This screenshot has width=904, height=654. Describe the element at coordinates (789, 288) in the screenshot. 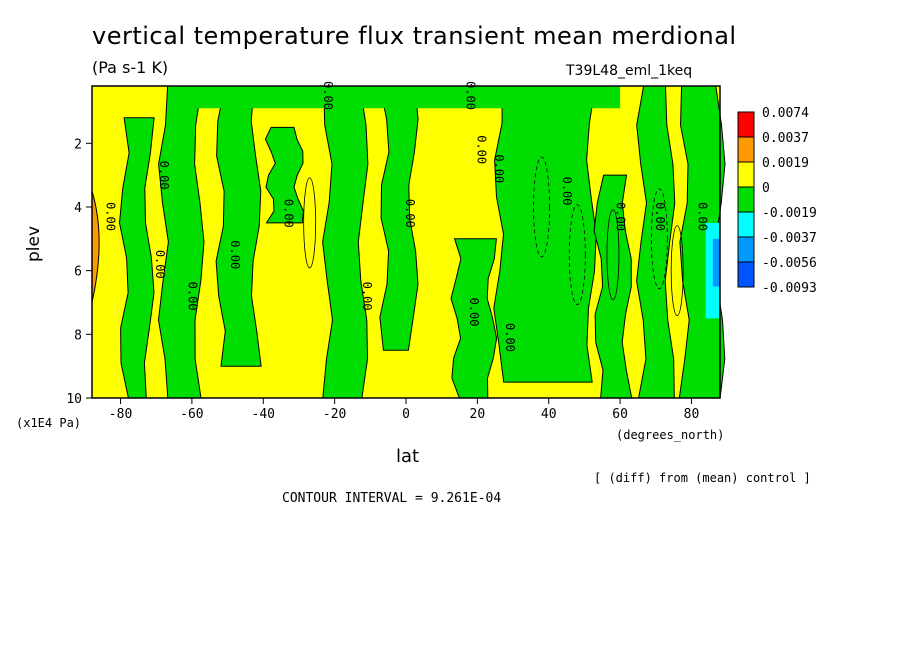

I see `colorbar-label: -0.0093` at that location.